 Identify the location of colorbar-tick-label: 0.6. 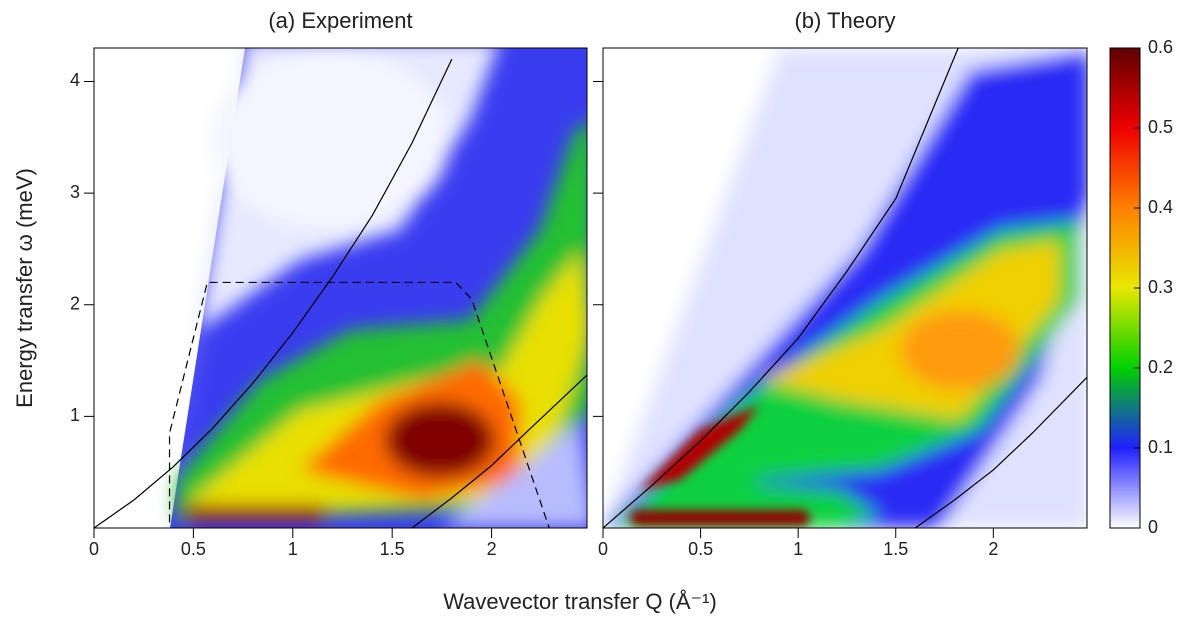
(1160, 47).